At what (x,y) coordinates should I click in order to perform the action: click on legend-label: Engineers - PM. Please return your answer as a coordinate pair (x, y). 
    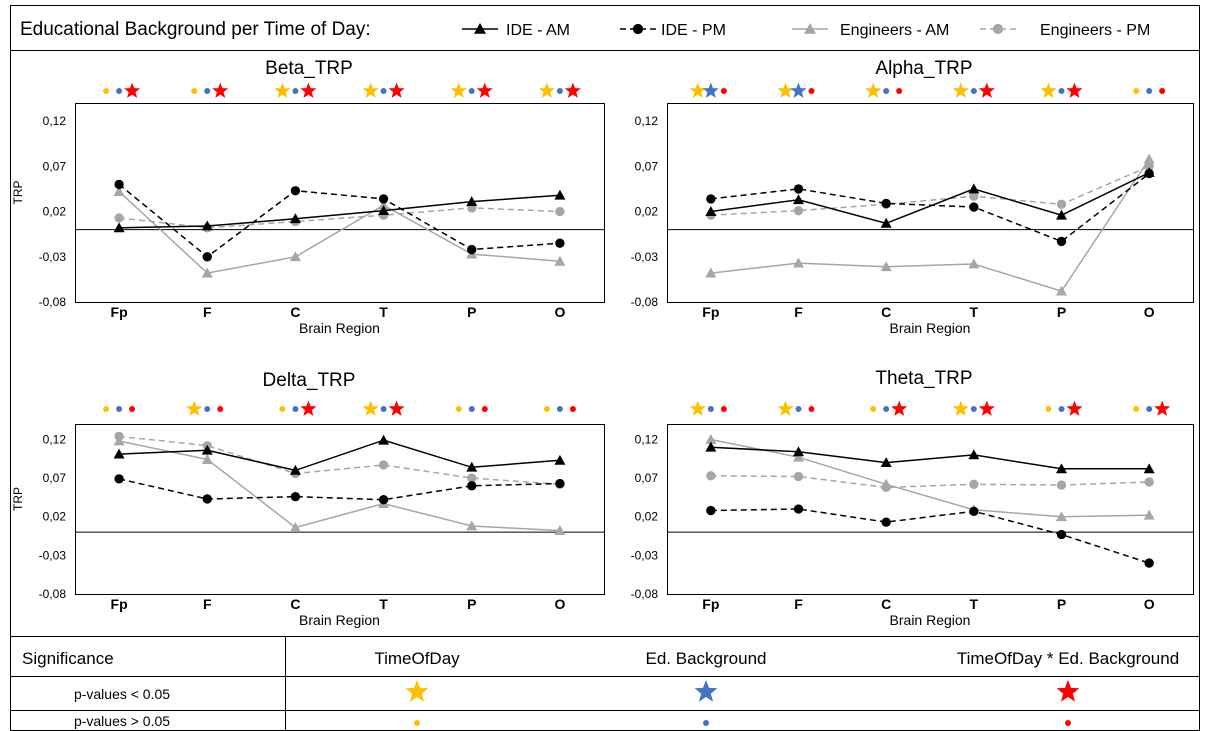
    Looking at the image, I should click on (1095, 30).